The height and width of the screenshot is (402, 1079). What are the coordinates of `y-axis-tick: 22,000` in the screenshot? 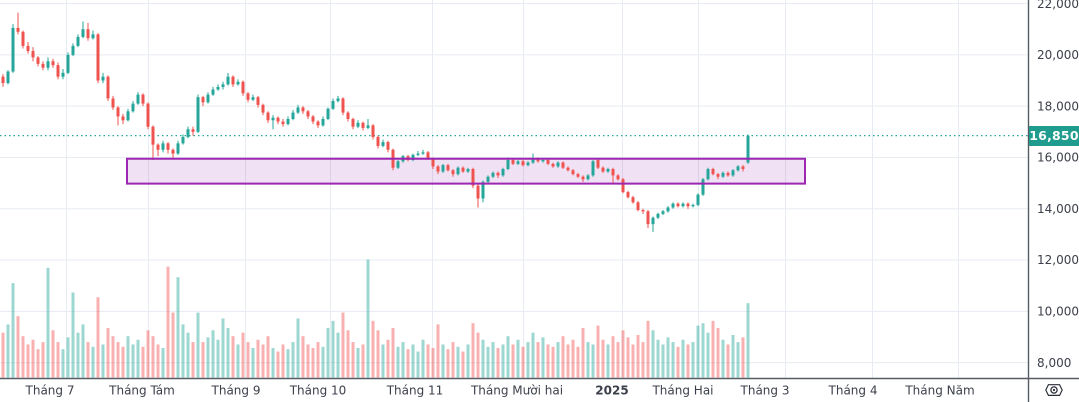 It's located at (1058, 5).